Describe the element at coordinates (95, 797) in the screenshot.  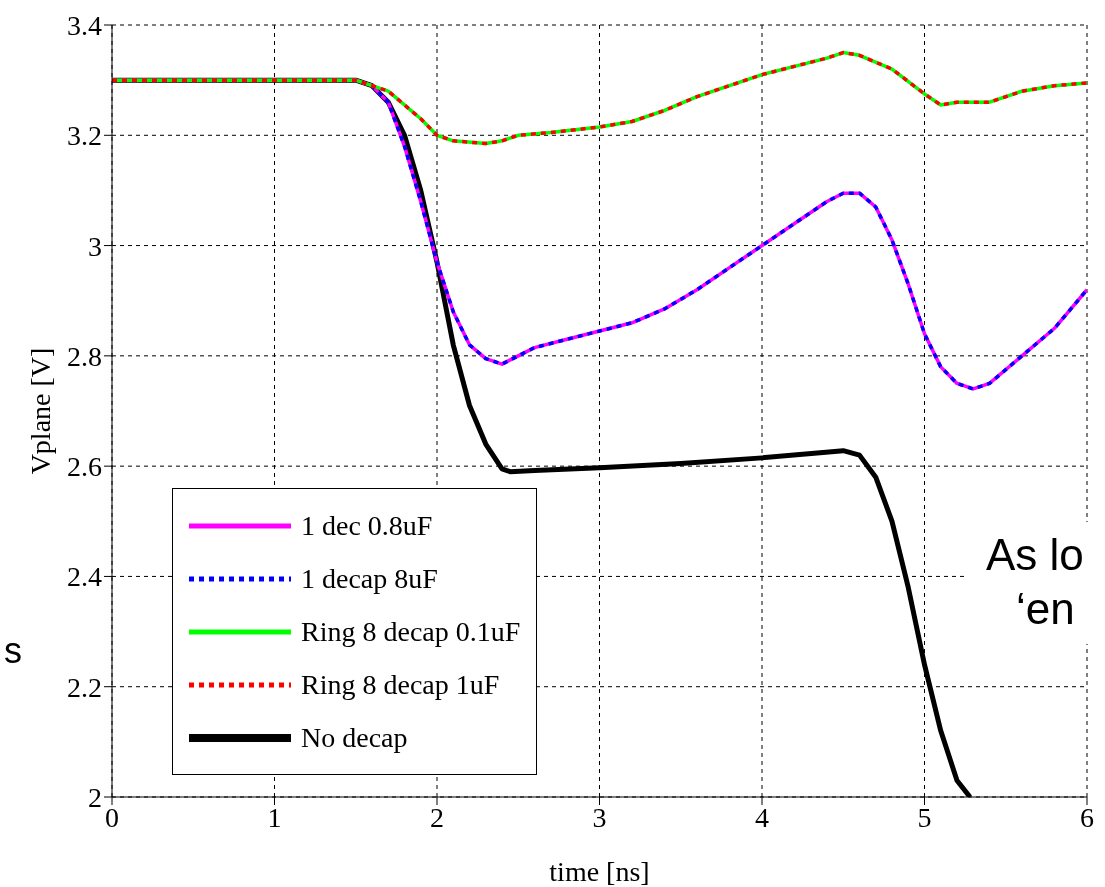
I see `y-tick-label: 2` at that location.